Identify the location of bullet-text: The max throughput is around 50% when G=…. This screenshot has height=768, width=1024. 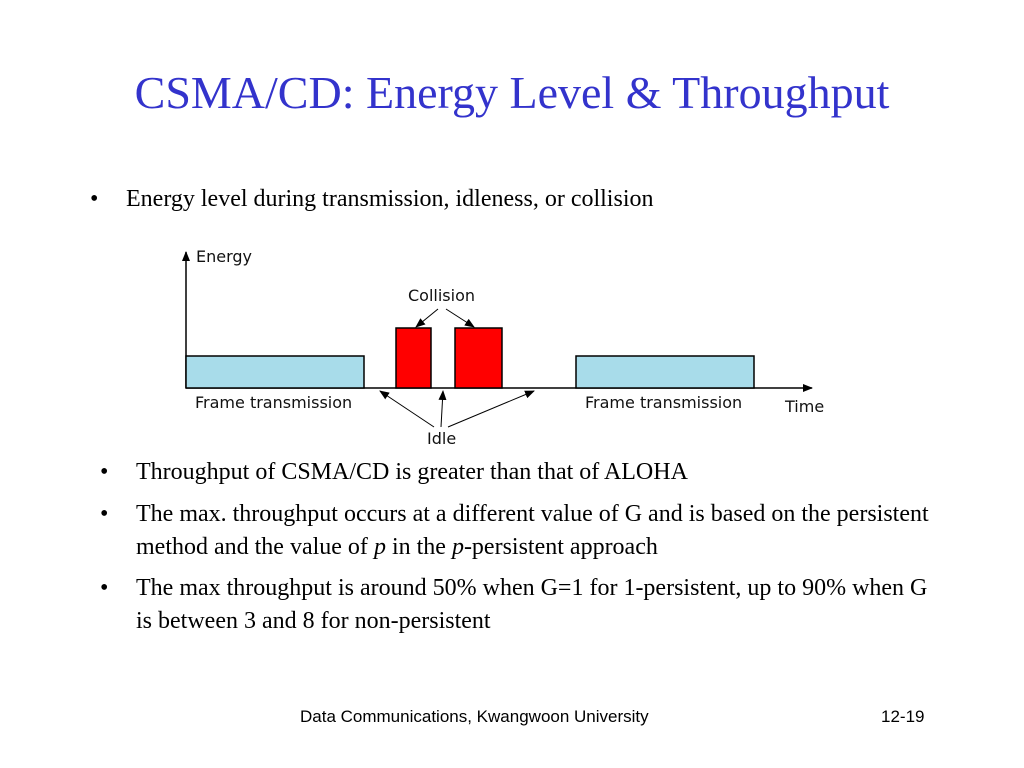
(532, 604).